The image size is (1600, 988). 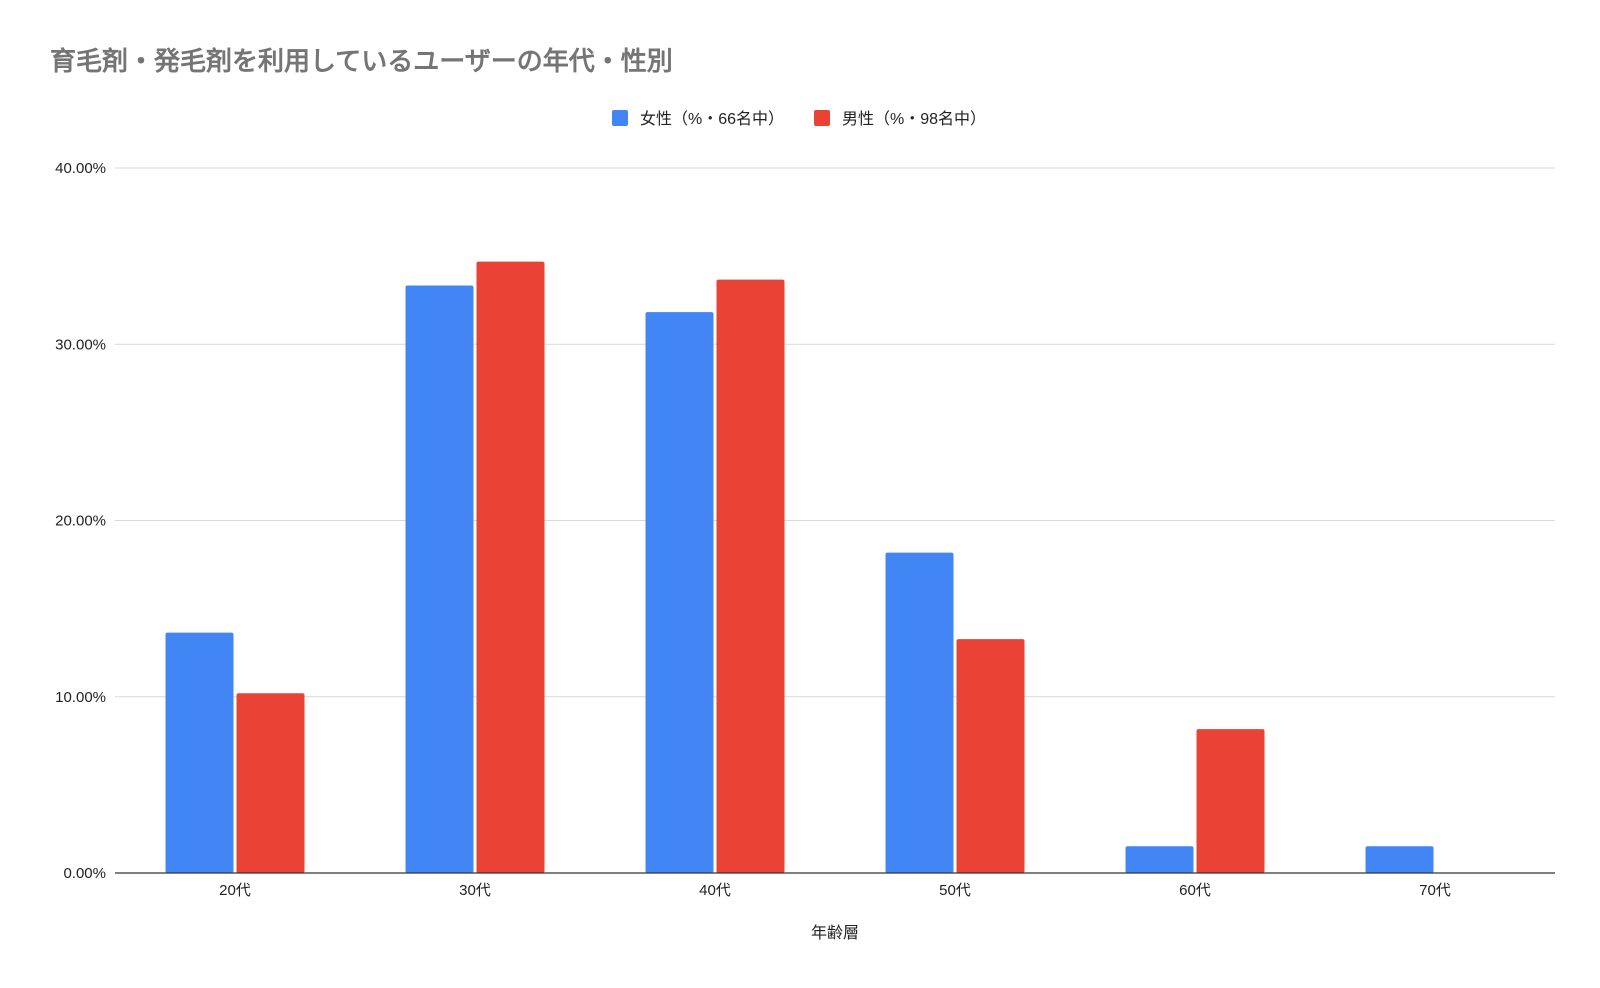 What do you see at coordinates (715, 890) in the screenshot?
I see `x-tick-label: 40代` at bounding box center [715, 890].